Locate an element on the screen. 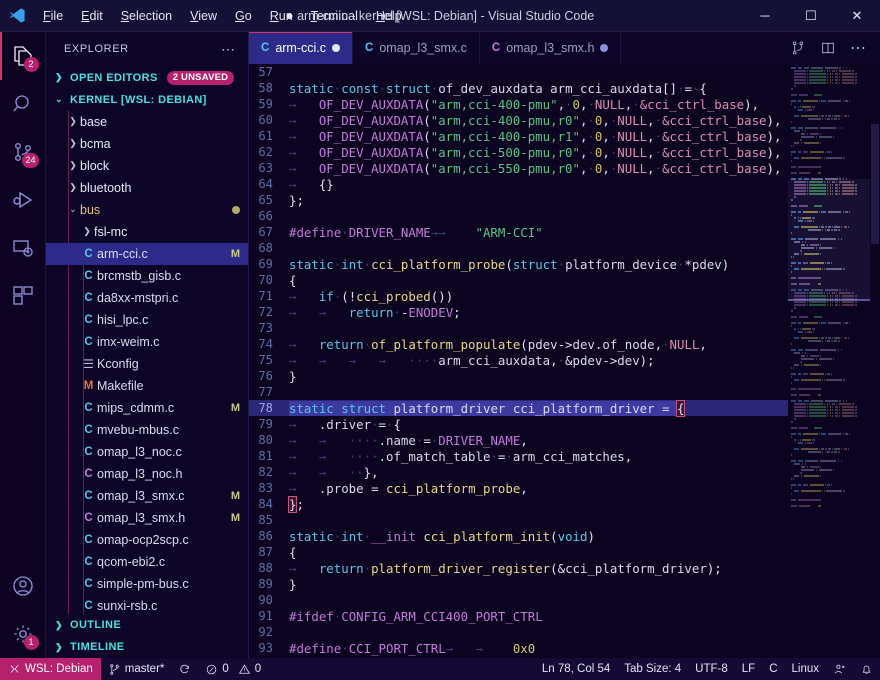 The image size is (880, 680). section-outline: ❯ OUTLINE is located at coordinates (147, 625).